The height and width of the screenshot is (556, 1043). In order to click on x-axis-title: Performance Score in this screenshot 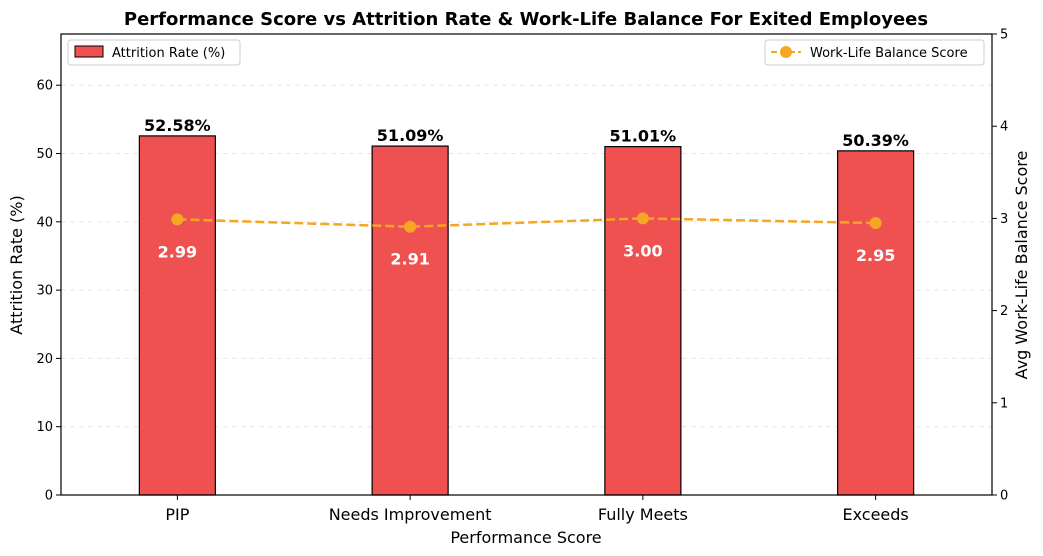, I will do `click(525, 537)`.